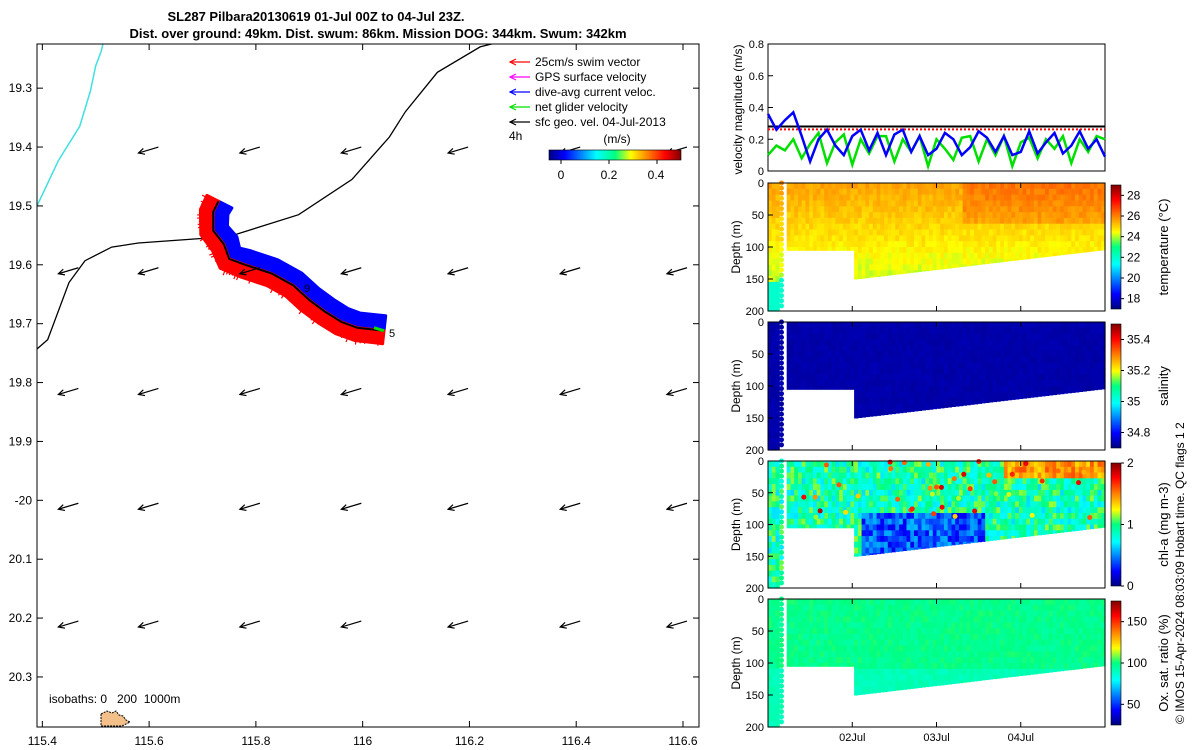  What do you see at coordinates (577, 77) in the screenshot?
I see `legend-item: GPS surface velocity` at bounding box center [577, 77].